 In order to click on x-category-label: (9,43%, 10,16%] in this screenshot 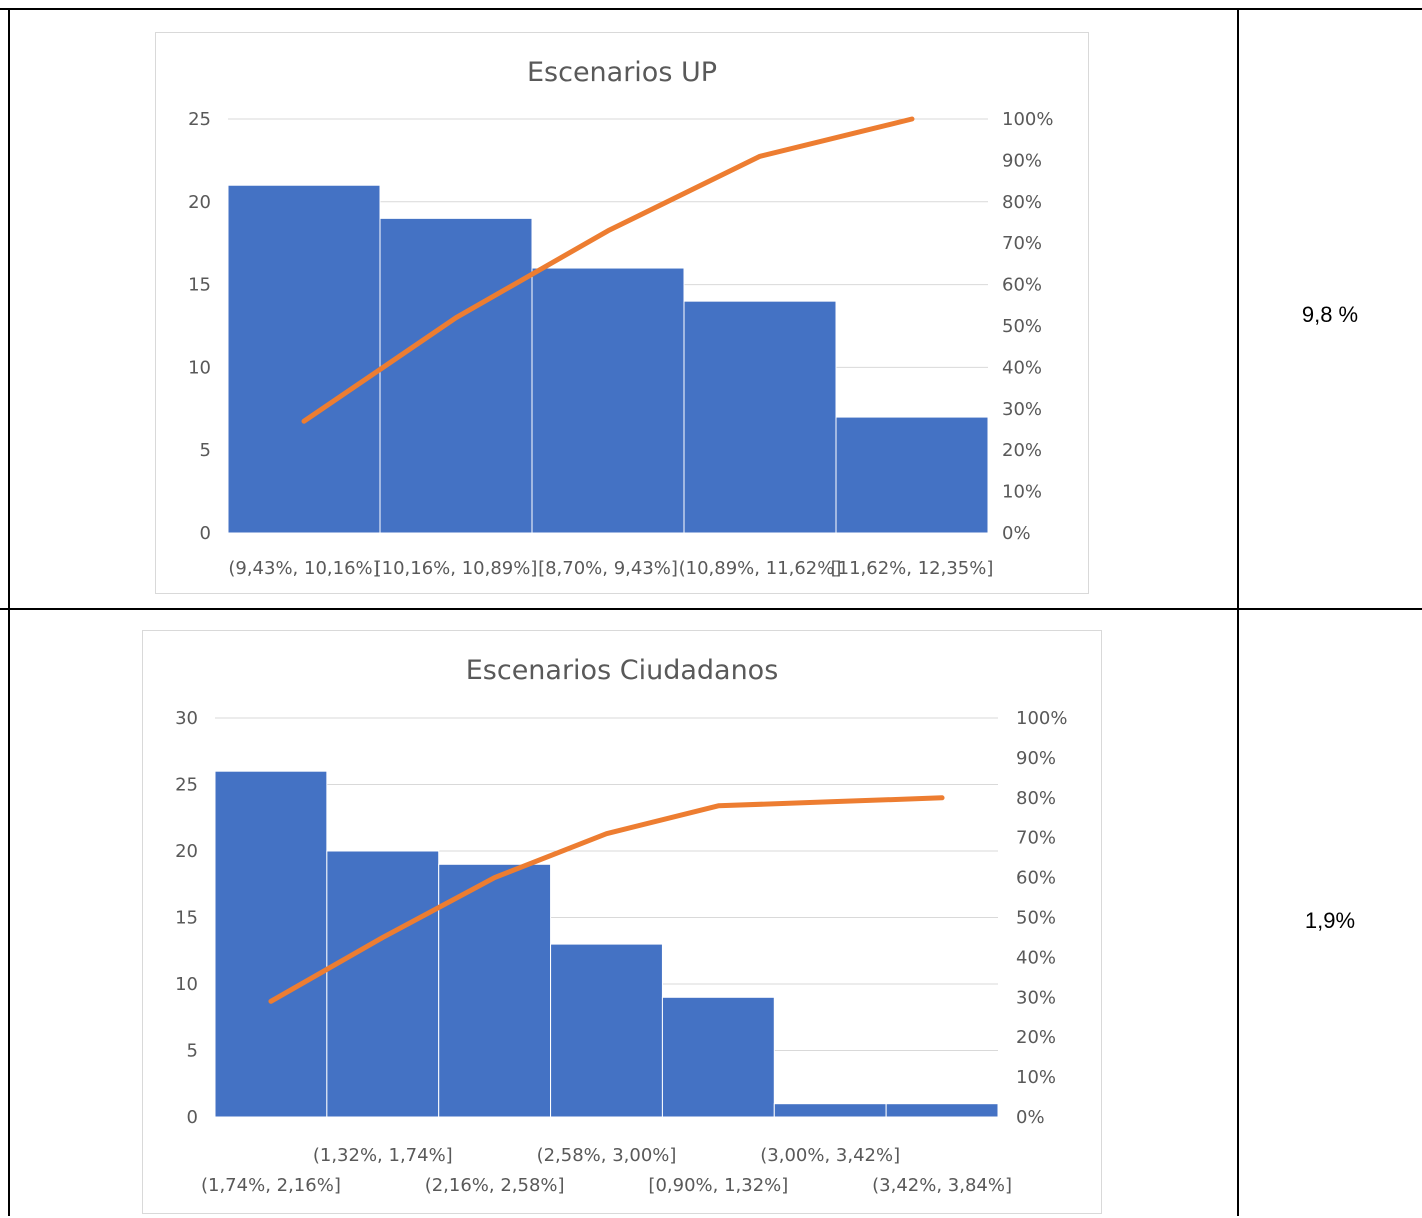, I will do `click(303, 568)`.